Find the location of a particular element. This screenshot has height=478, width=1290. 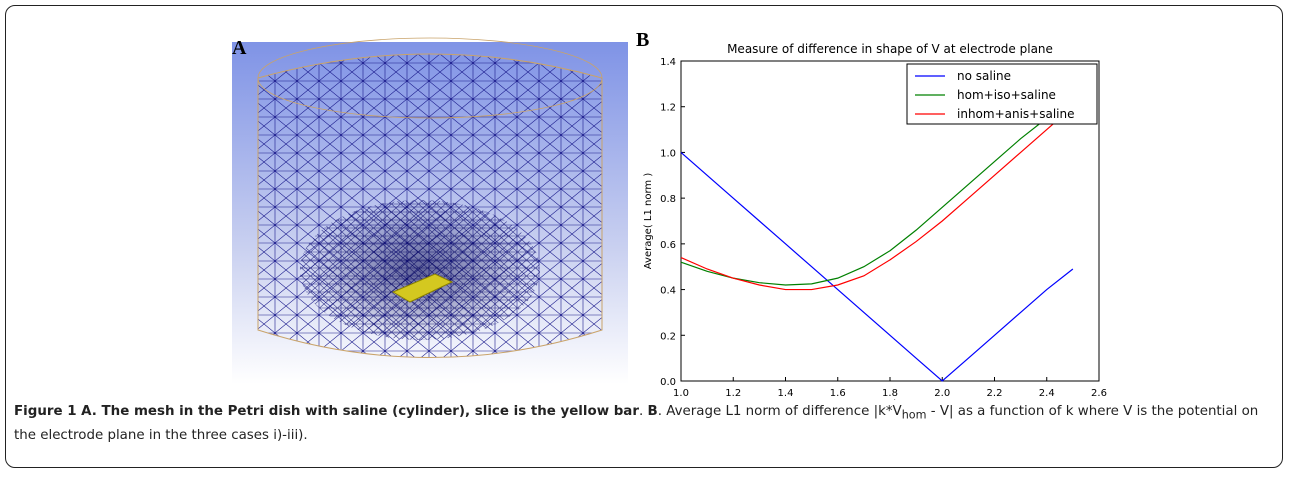

legend: no saline hom+iso+saline inhom+anis+saline is located at coordinates (1002, 94).